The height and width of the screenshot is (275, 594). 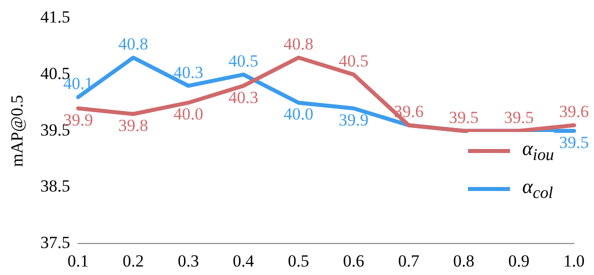 What do you see at coordinates (133, 260) in the screenshot?
I see `x-tick-label: 0.2` at bounding box center [133, 260].